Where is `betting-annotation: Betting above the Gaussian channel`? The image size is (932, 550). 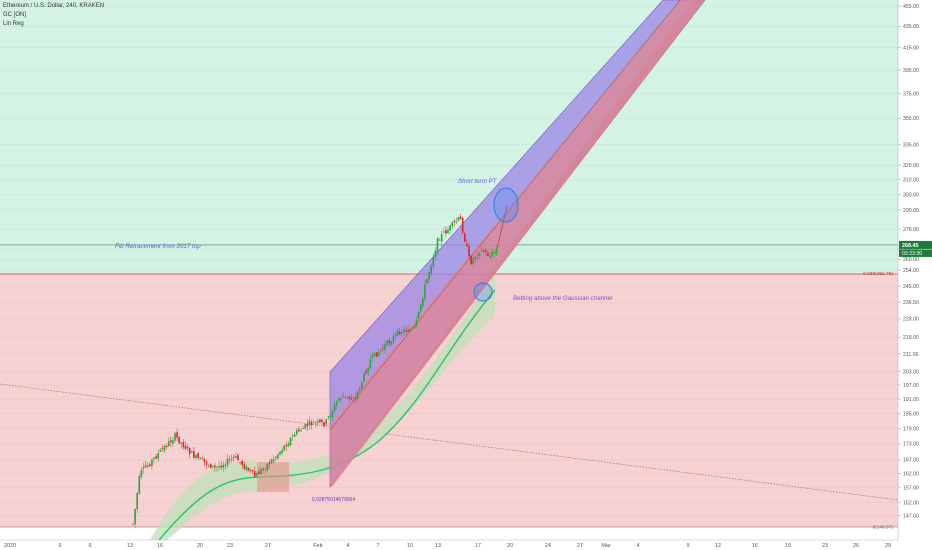 betting-annotation: Betting above the Gaussian channel is located at coordinates (563, 298).